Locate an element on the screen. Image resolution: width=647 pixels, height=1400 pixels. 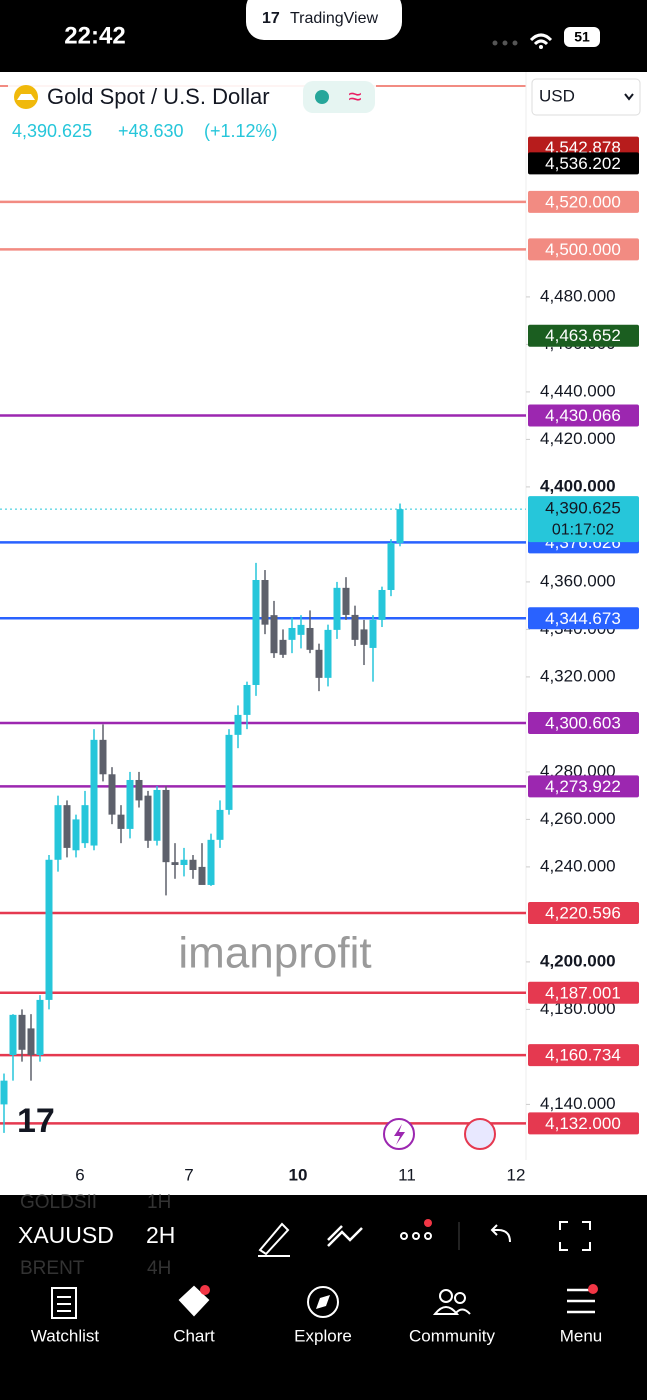
undo is located at coordinates (500, 1233).